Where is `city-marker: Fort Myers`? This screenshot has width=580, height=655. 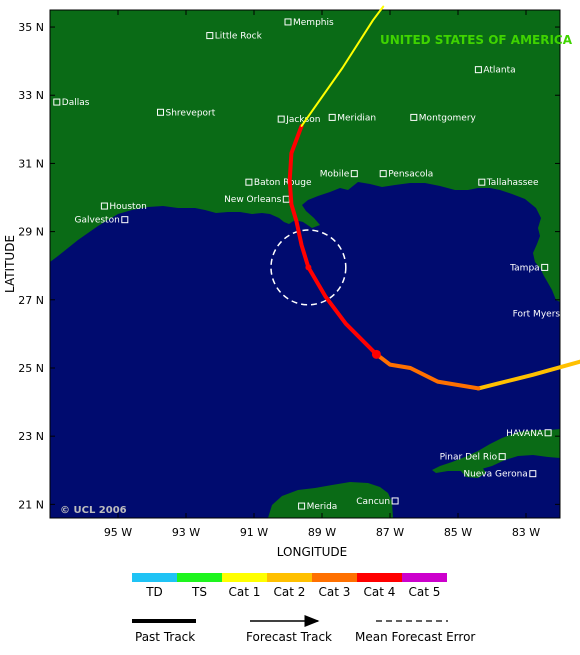
city-marker: Fort Myers is located at coordinates (541, 314).